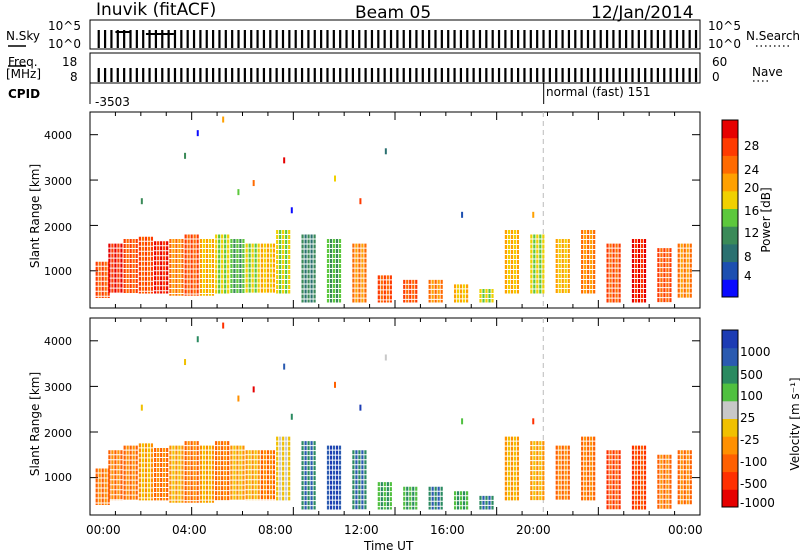 This screenshot has width=800, height=554. I want to click on nsearch-label: N.Search, so click(773, 36).